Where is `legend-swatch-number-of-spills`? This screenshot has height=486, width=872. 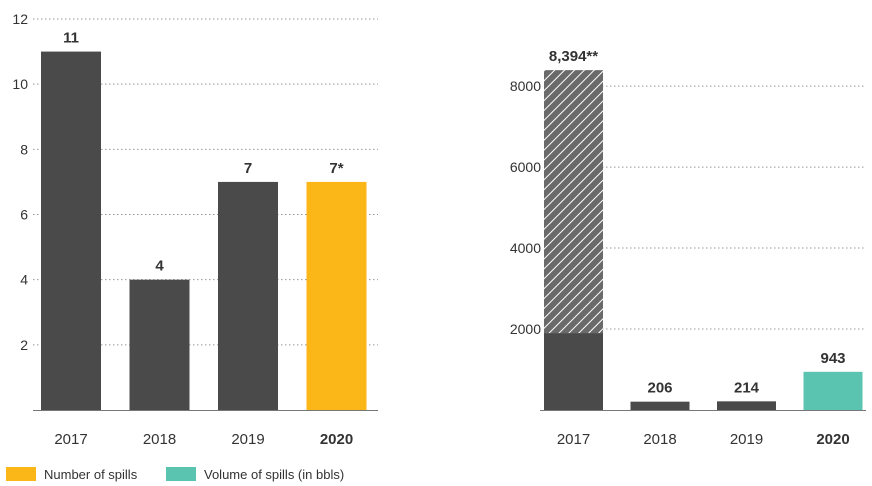 legend-swatch-number-of-spills is located at coordinates (21, 474).